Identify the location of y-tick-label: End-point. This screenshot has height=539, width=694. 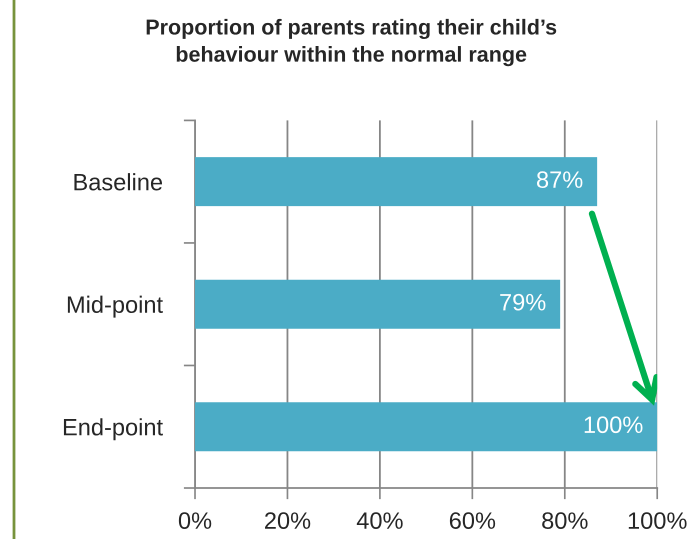
(113, 429).